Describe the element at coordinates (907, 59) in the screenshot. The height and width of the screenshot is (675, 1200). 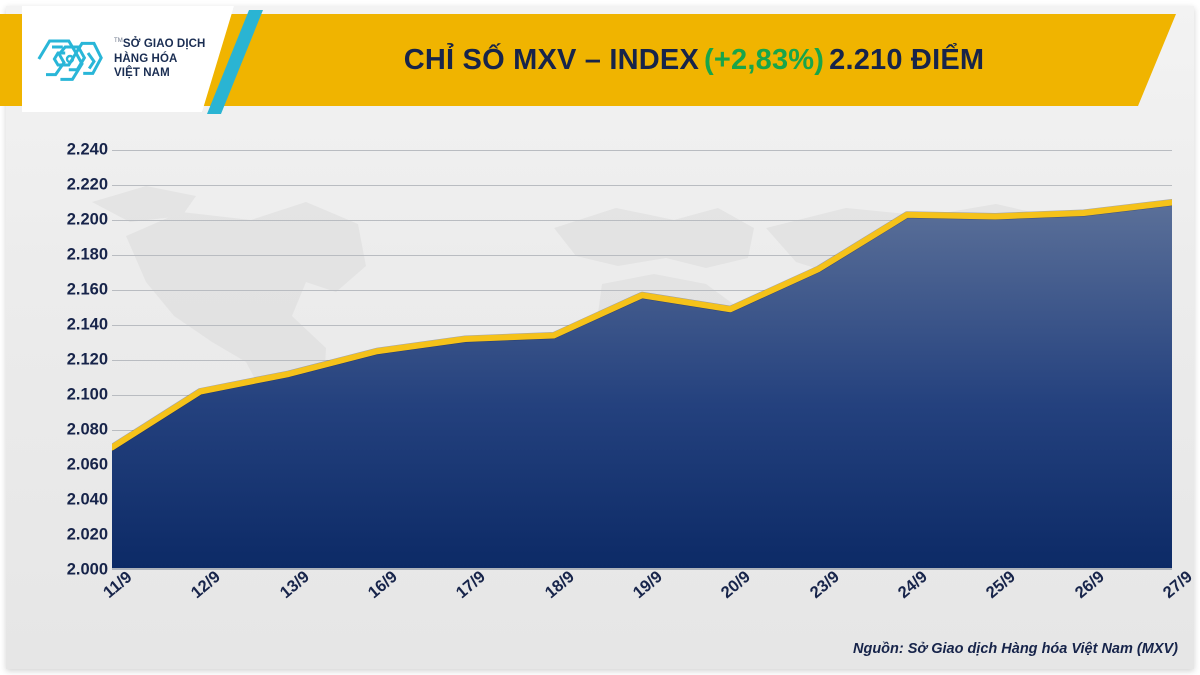
I see `title-points-value: 2.210 ĐIỂM` at that location.